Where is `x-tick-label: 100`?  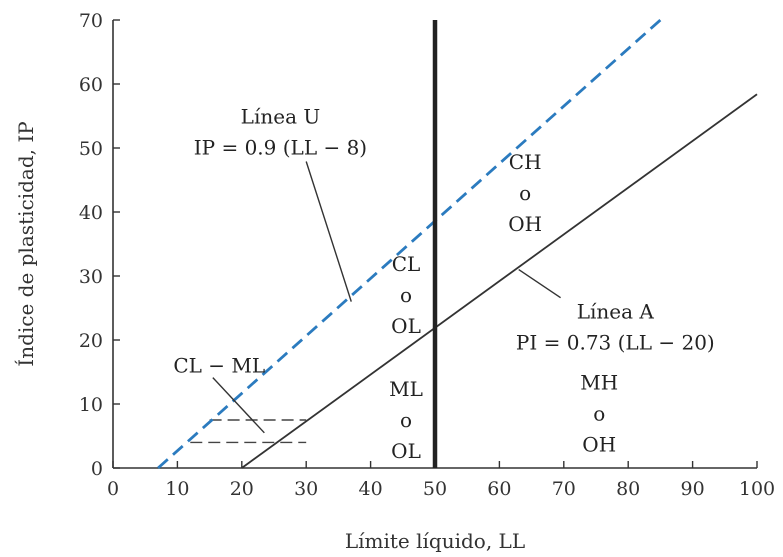 x-tick-label: 100 is located at coordinates (757, 489).